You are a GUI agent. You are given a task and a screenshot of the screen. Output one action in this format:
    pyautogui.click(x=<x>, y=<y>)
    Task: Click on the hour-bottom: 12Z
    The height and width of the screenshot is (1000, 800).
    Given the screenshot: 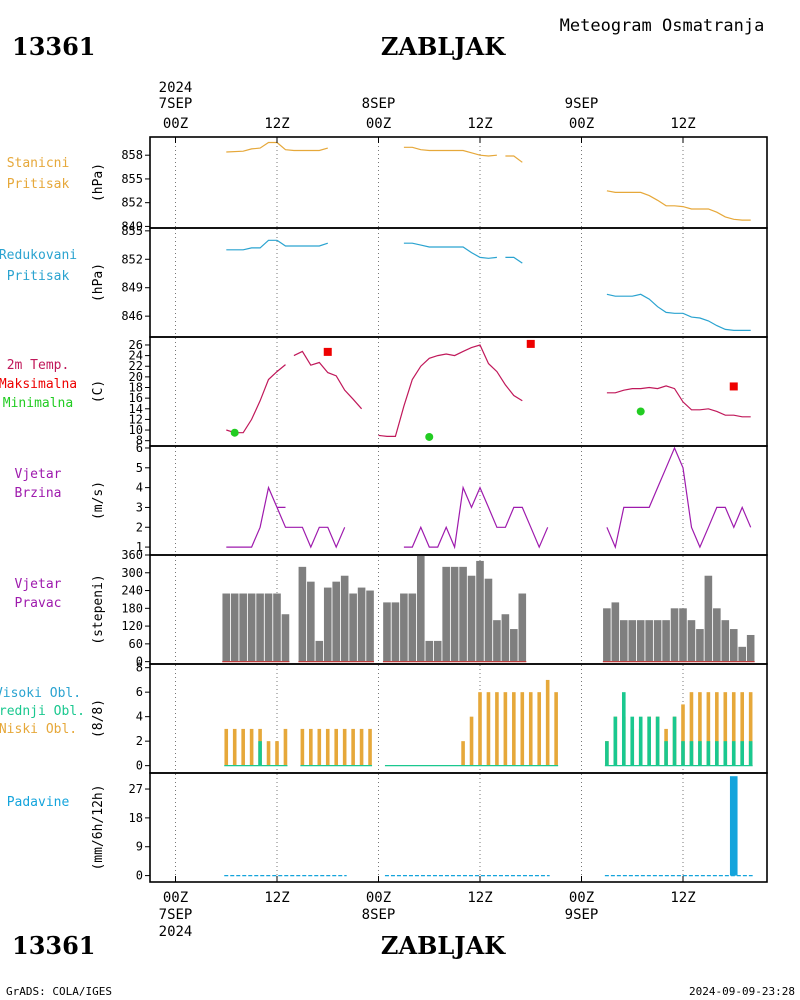 What is the action you would take?
    pyautogui.click(x=479, y=898)
    